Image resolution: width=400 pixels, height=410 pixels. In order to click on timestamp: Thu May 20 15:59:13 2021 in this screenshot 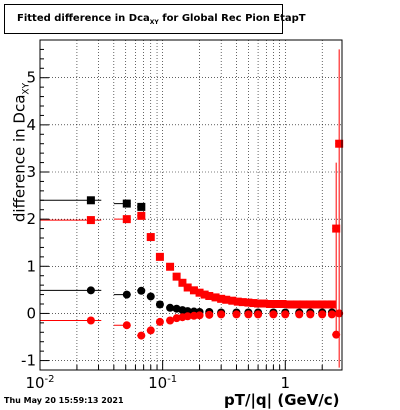, I will do `click(64, 400)`.